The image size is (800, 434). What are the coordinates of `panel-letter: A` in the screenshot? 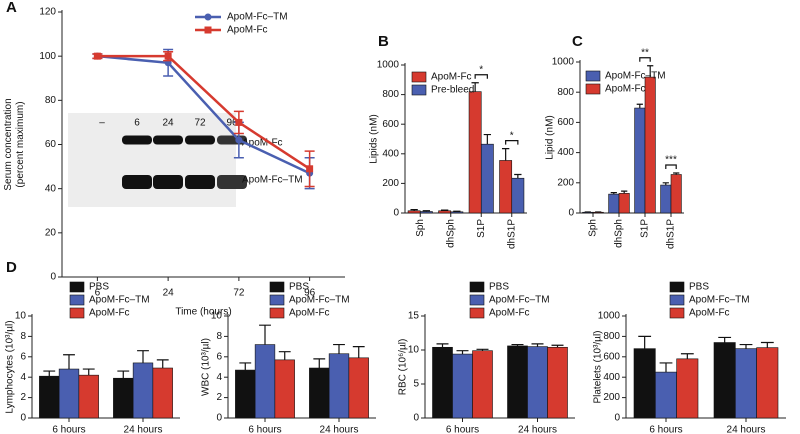 It's located at (11, 8).